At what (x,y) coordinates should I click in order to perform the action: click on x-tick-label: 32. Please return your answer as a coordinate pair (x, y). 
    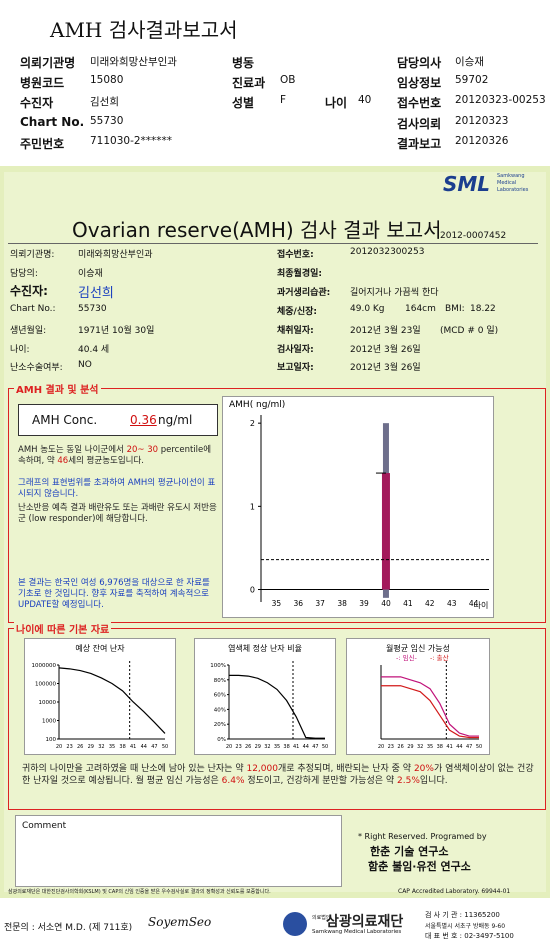
    Looking at the image, I should click on (420, 747).